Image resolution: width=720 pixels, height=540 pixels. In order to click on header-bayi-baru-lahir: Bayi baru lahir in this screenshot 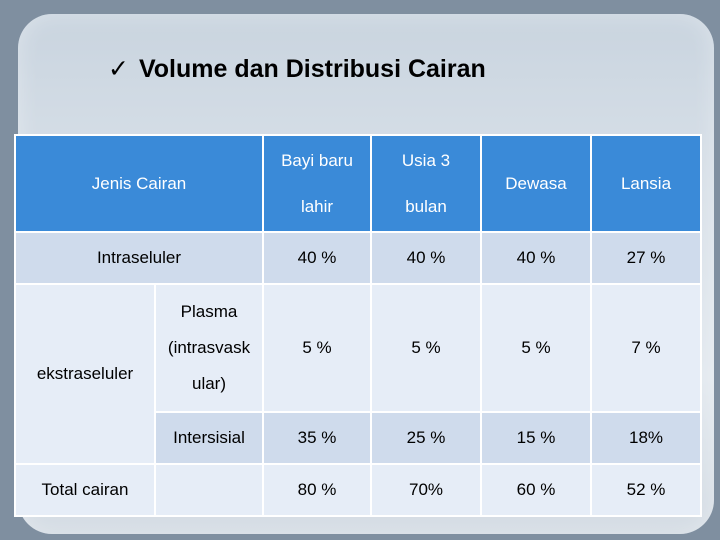, I will do `click(317, 183)`.